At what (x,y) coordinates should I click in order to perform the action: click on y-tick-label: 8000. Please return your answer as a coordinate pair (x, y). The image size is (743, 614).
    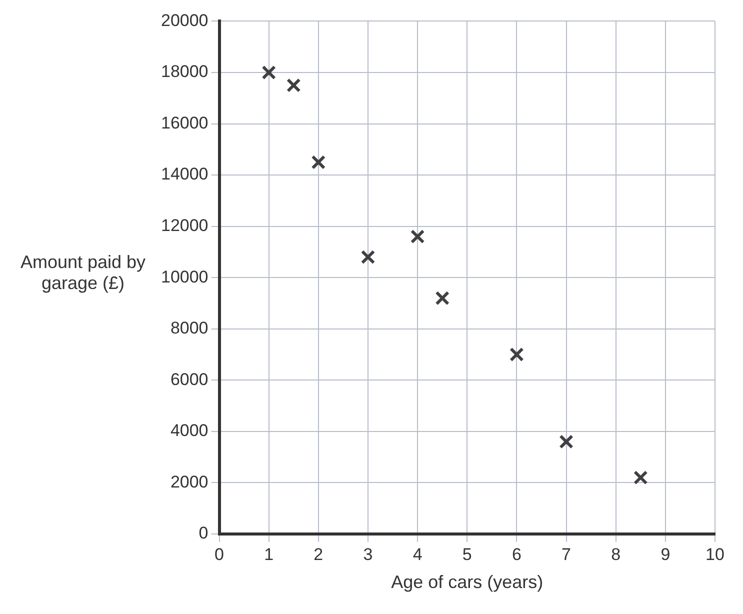
    Looking at the image, I should click on (189, 328).